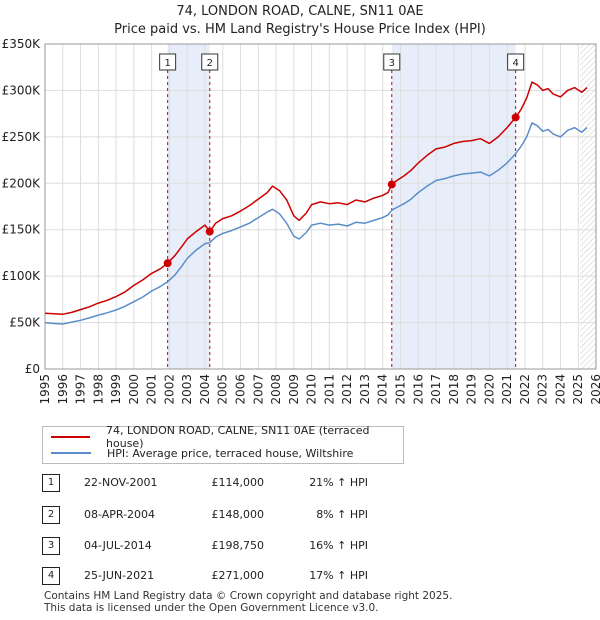  What do you see at coordinates (22, 230) in the screenshot?
I see `y-tick-label: £150K` at bounding box center [22, 230].